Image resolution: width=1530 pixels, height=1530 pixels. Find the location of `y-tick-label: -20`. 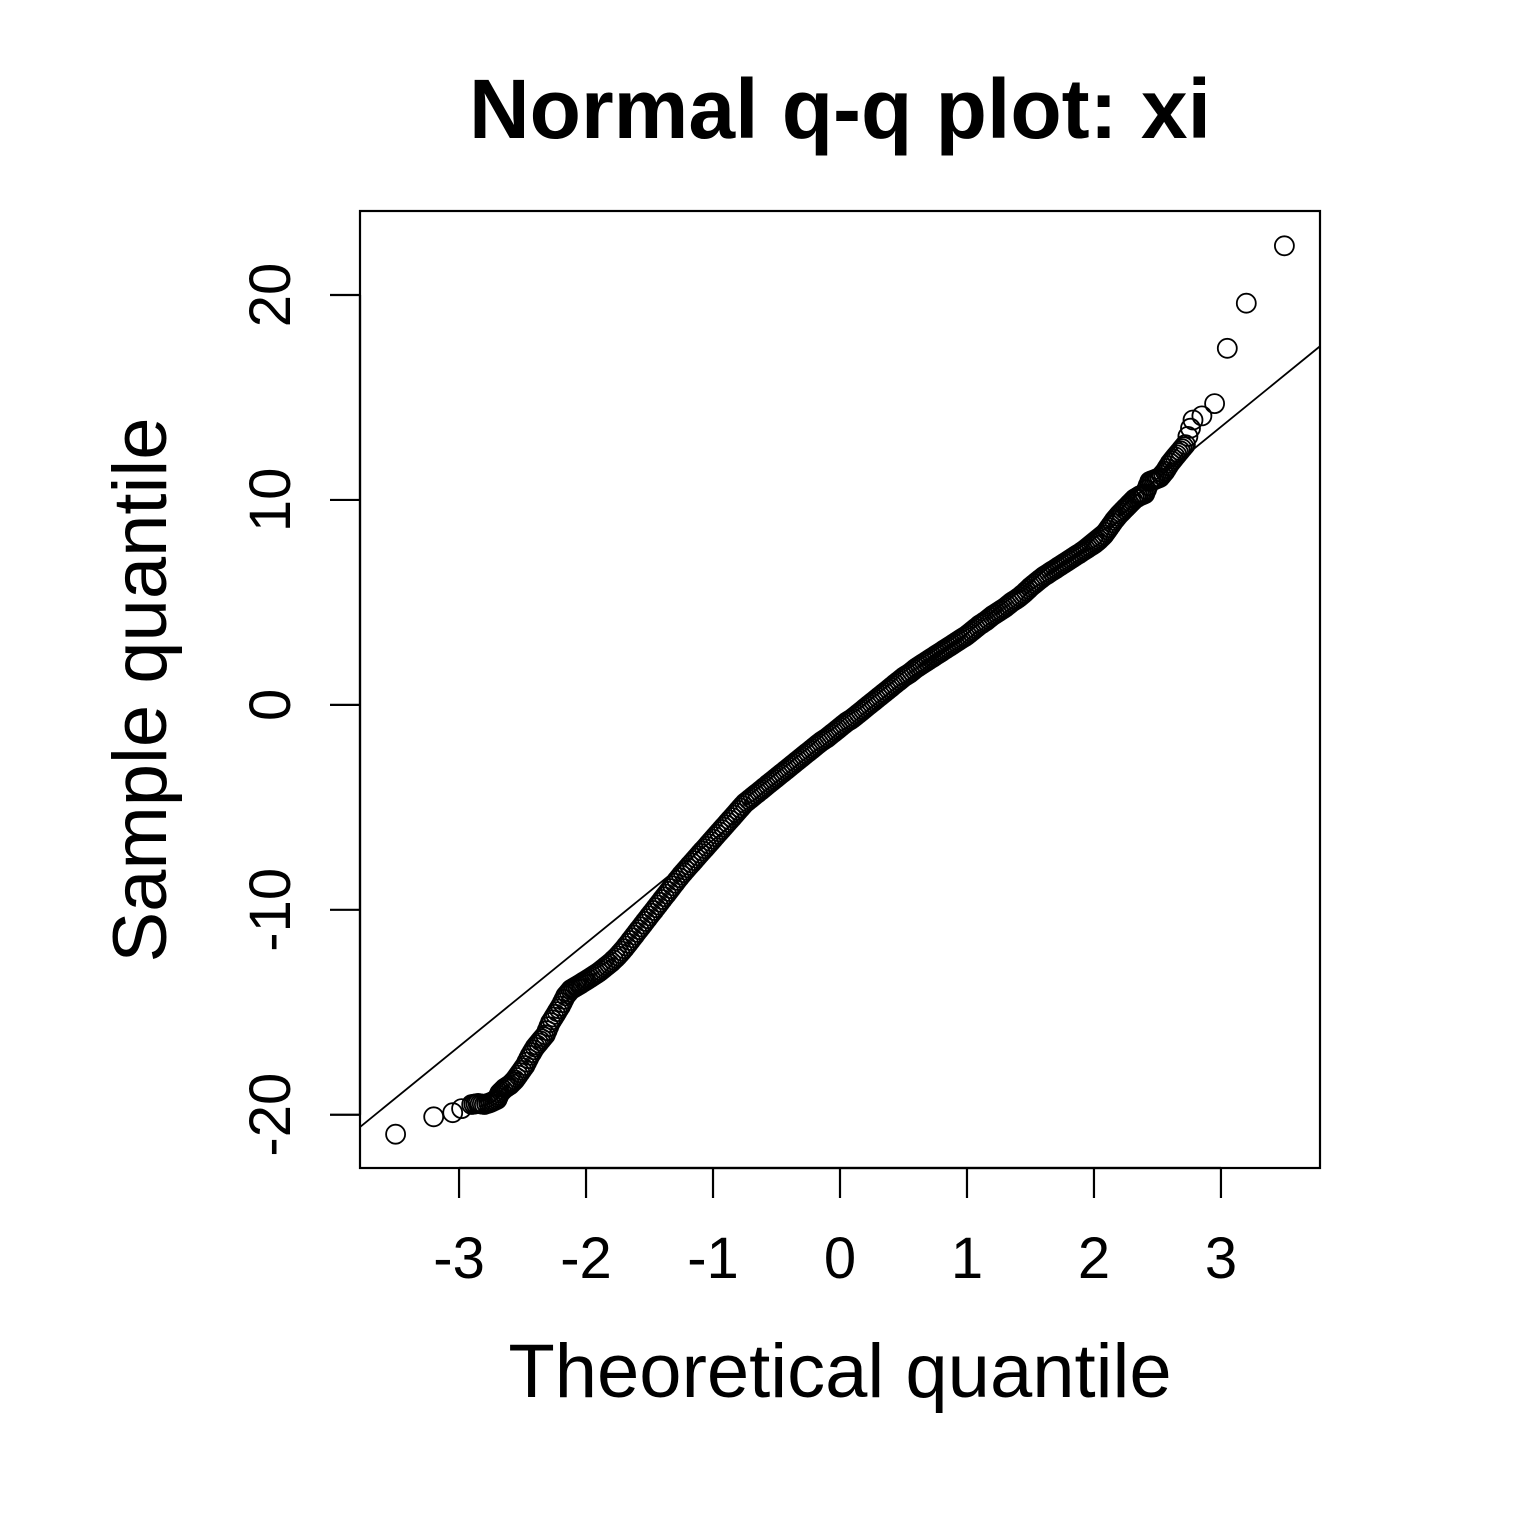

y-tick-label: -20 is located at coordinates (270, 1115).